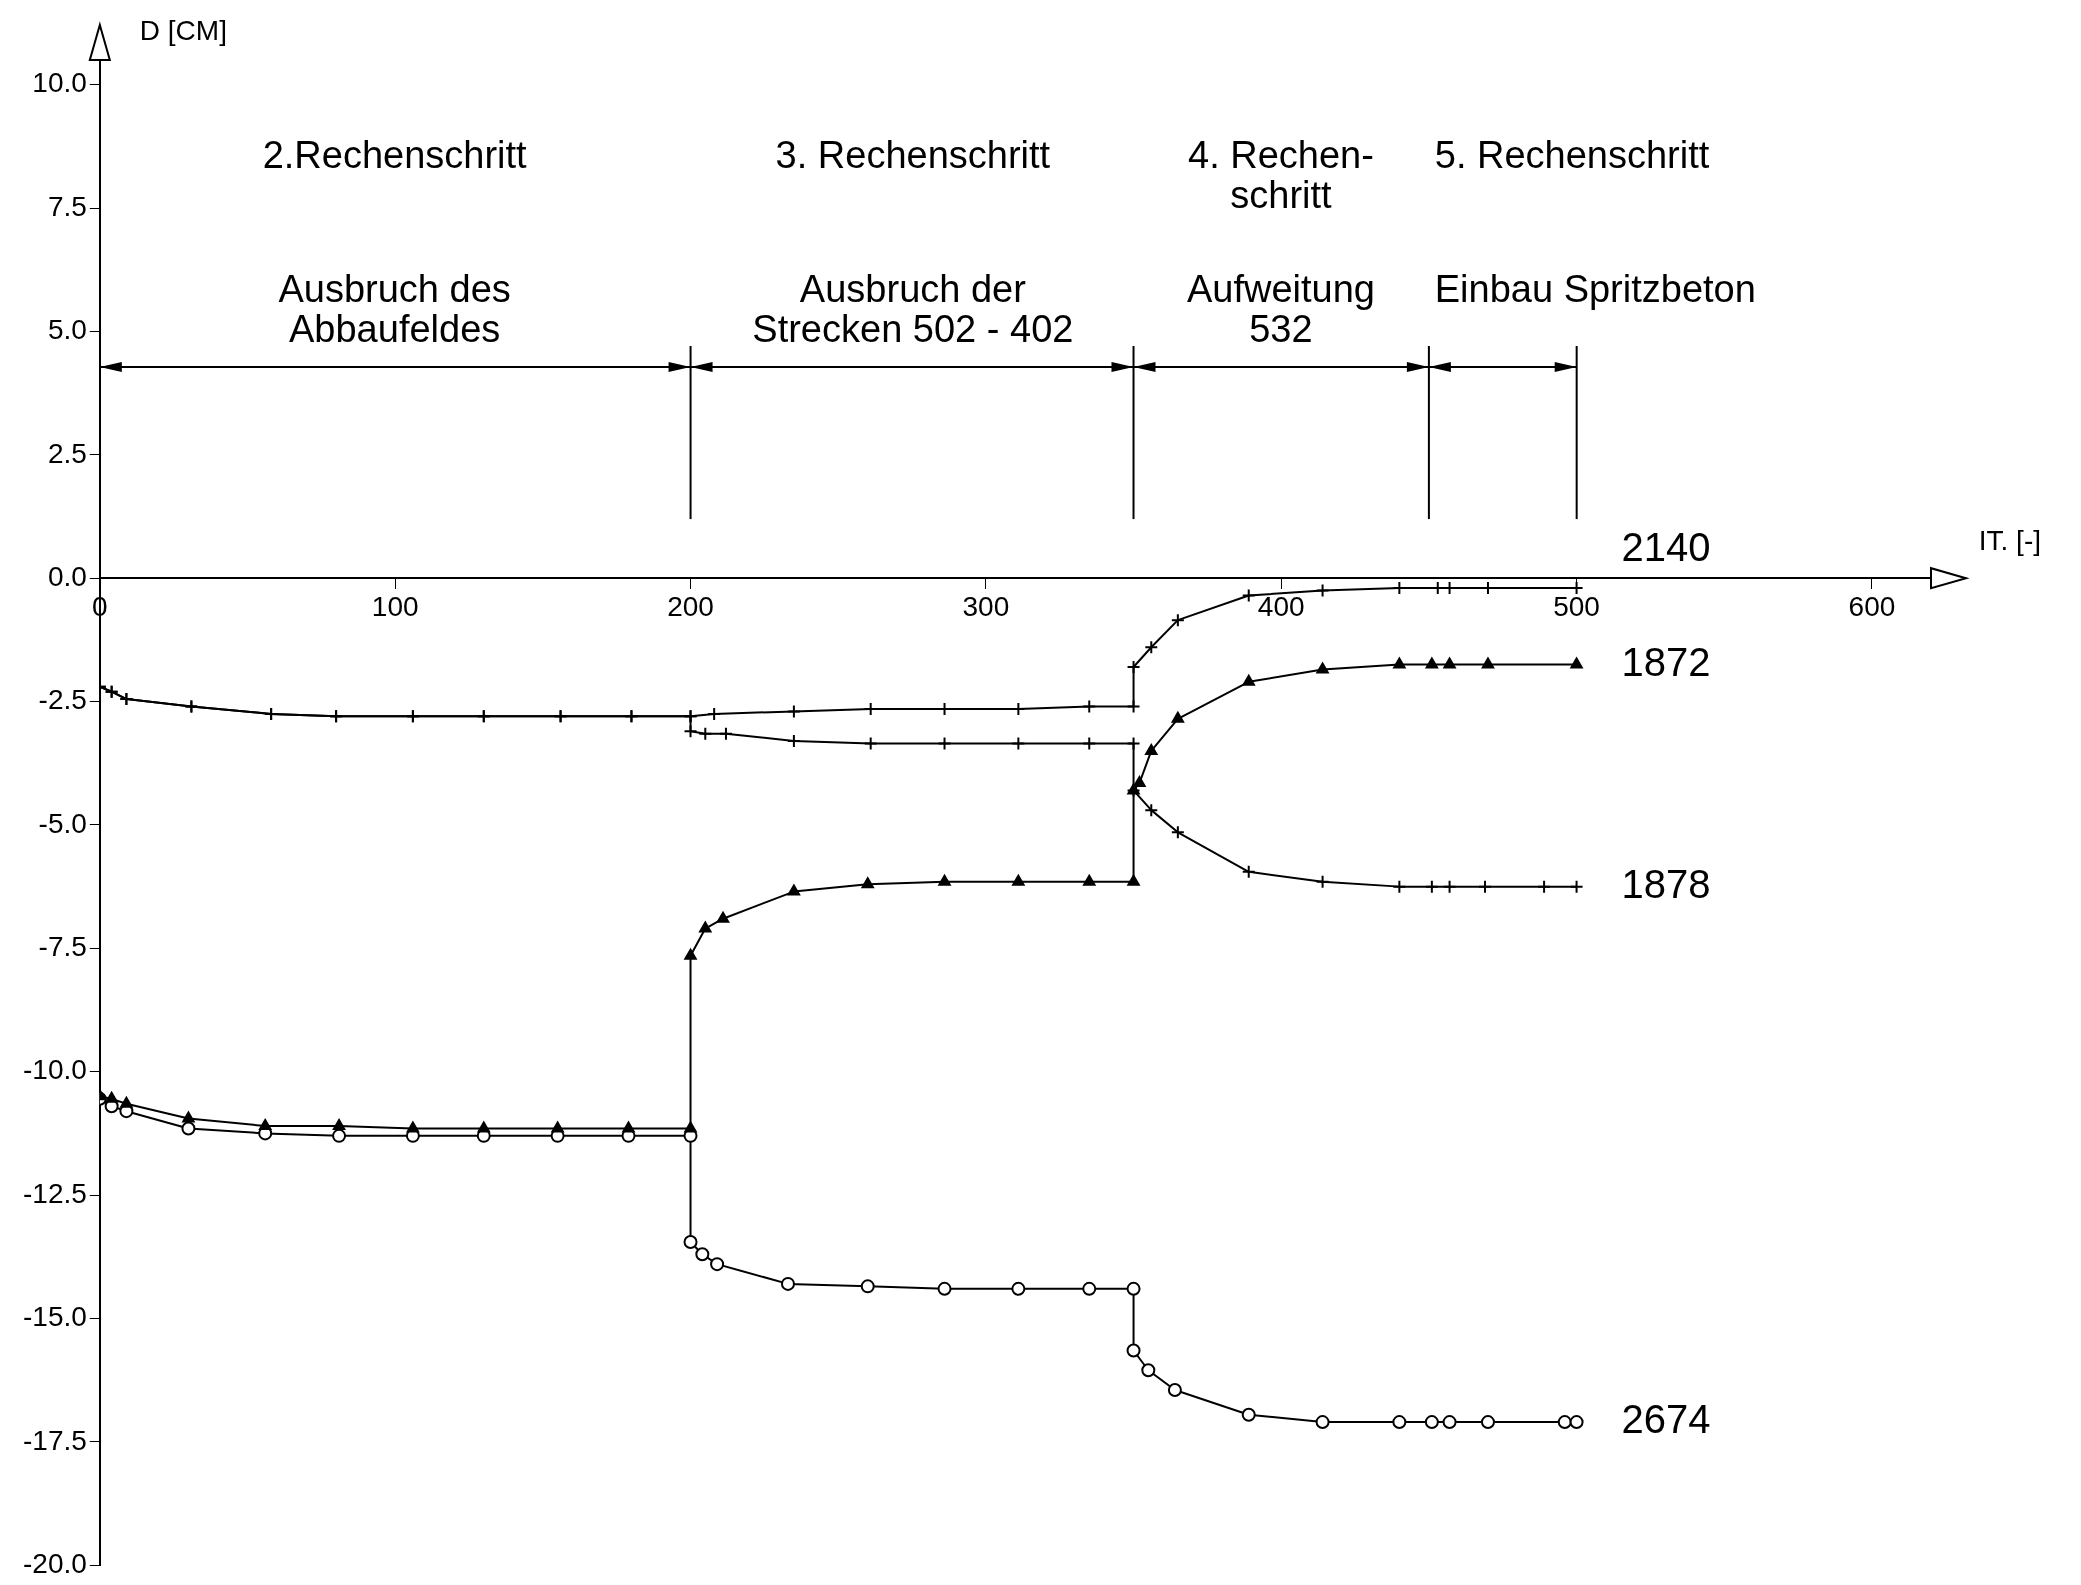 The image size is (2081, 1585). I want to click on y-tick-label: -17.5, so click(54, 1440).